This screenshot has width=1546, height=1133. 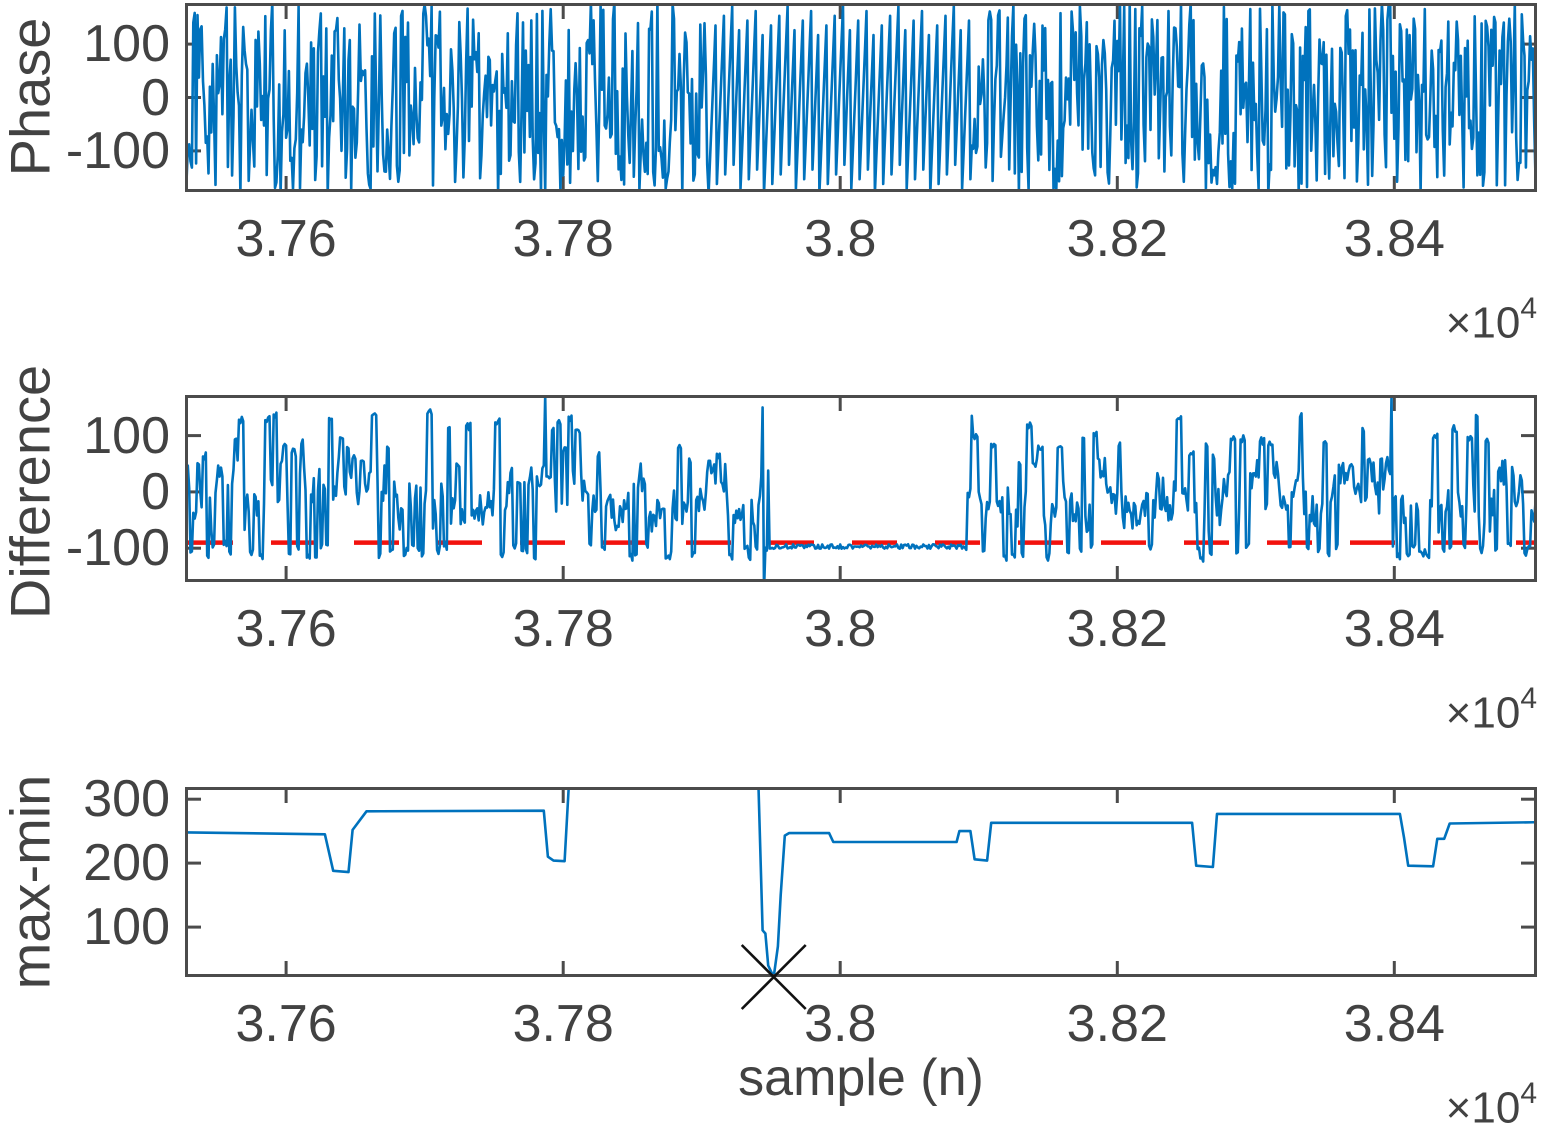 I want to click on max-min-series-line, so click(x=861, y=882).